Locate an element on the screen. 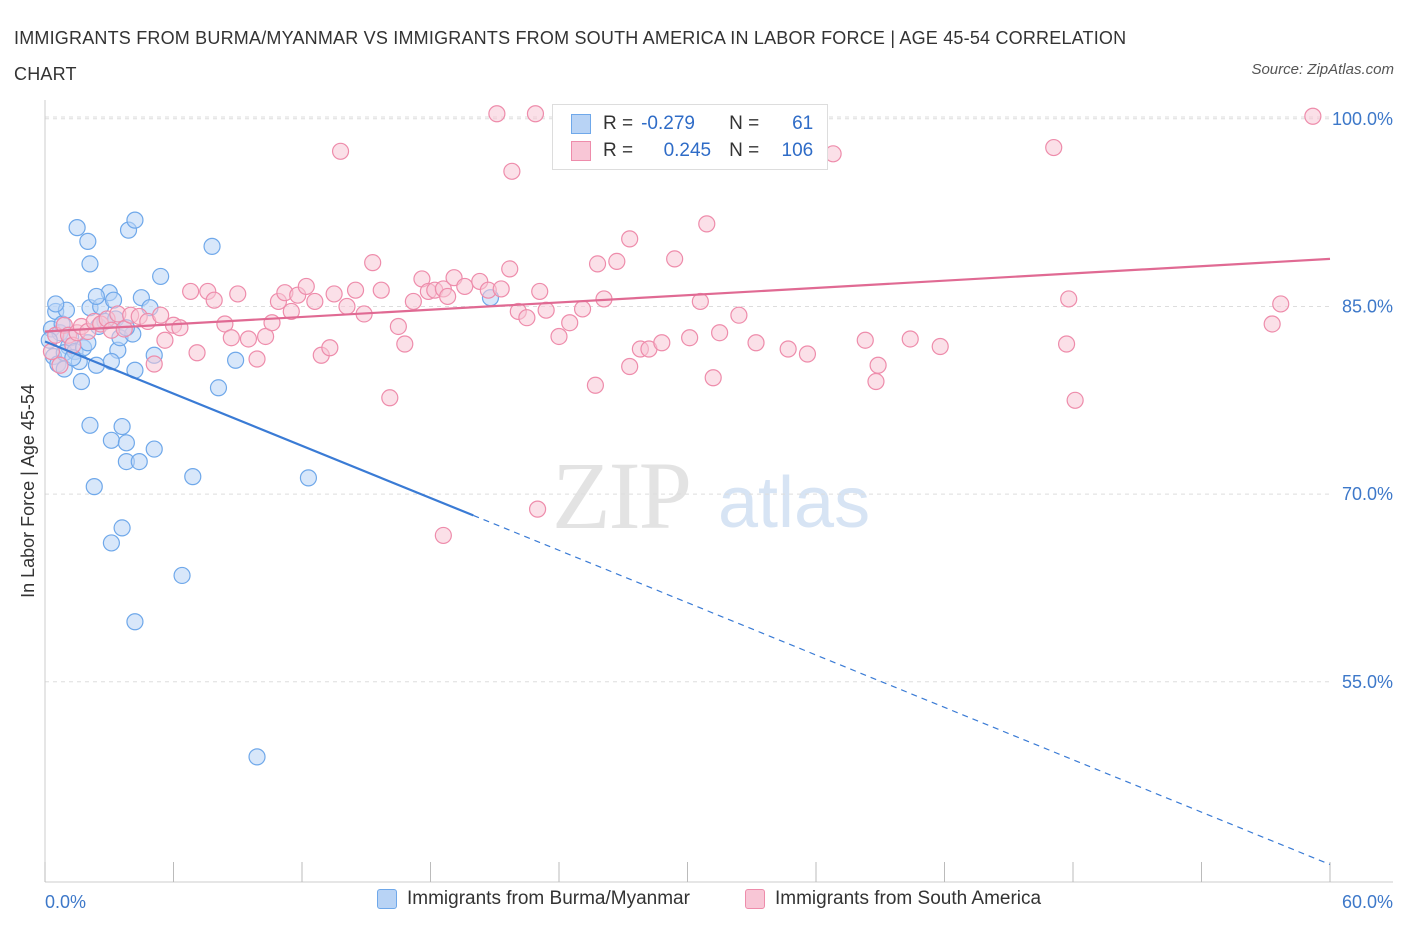 This screenshot has width=1406, height=930. stats-n-value: 61 is located at coordinates (803, 123).